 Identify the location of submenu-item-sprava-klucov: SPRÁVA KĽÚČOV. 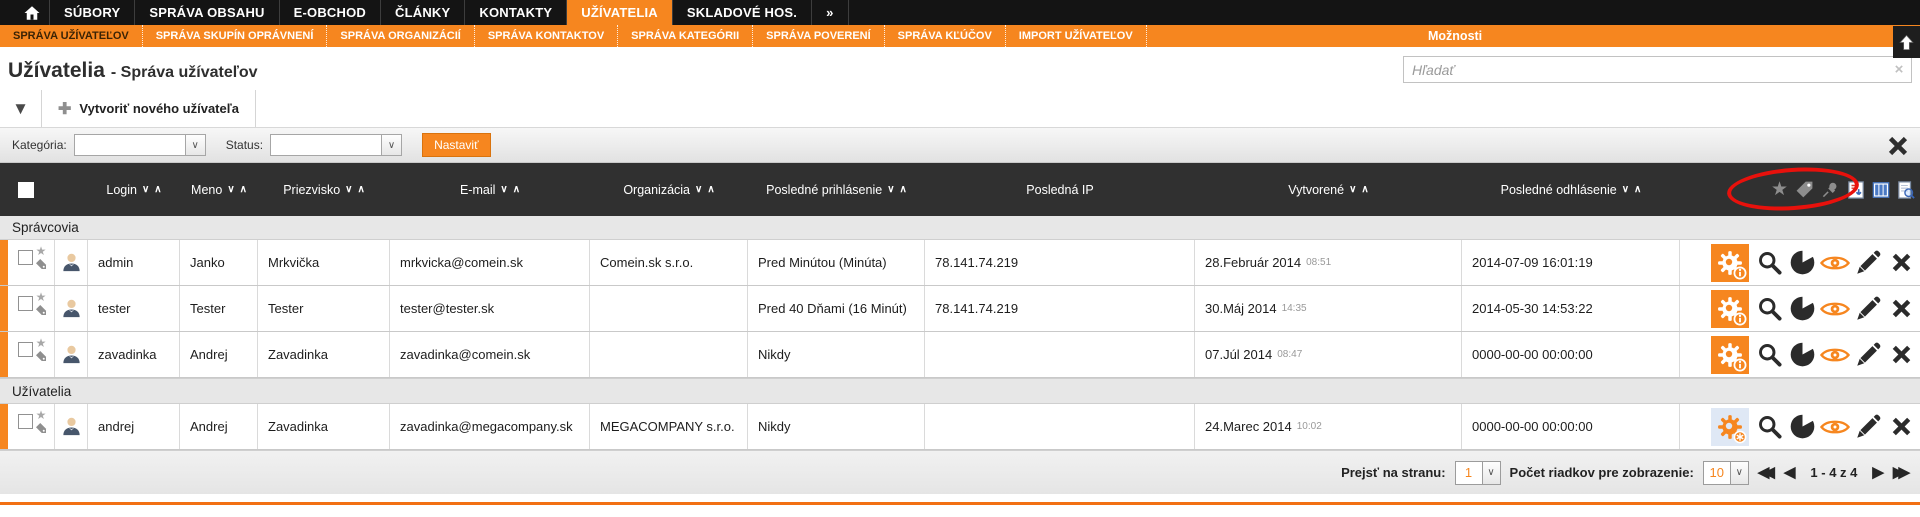
(945, 36).